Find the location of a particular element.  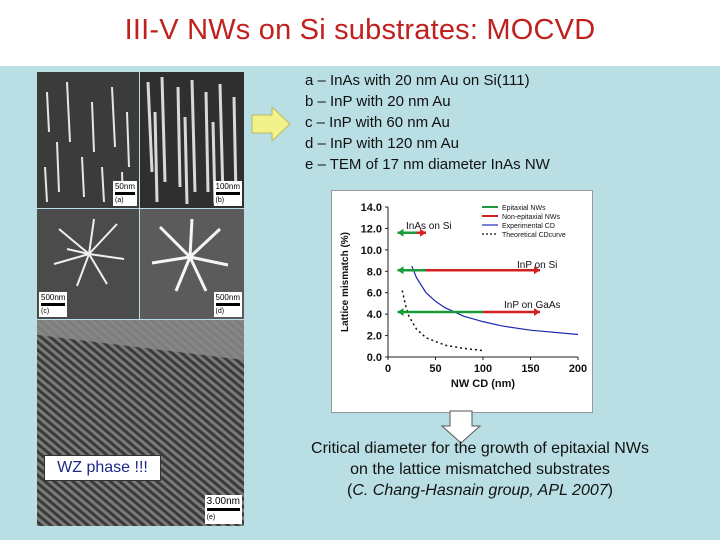

micrograph-b: 100nm (b) is located at coordinates (192, 140).